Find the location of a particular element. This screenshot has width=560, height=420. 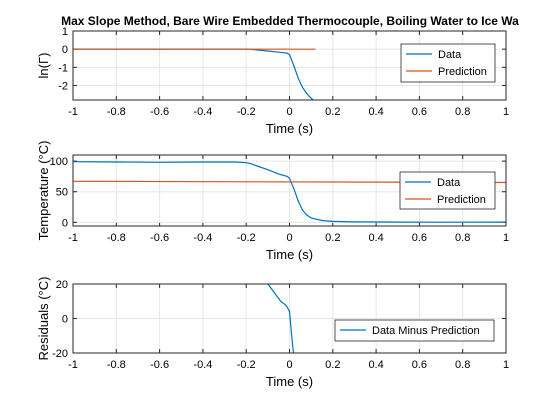

y-tick-label: 1 is located at coordinates (65, 32).